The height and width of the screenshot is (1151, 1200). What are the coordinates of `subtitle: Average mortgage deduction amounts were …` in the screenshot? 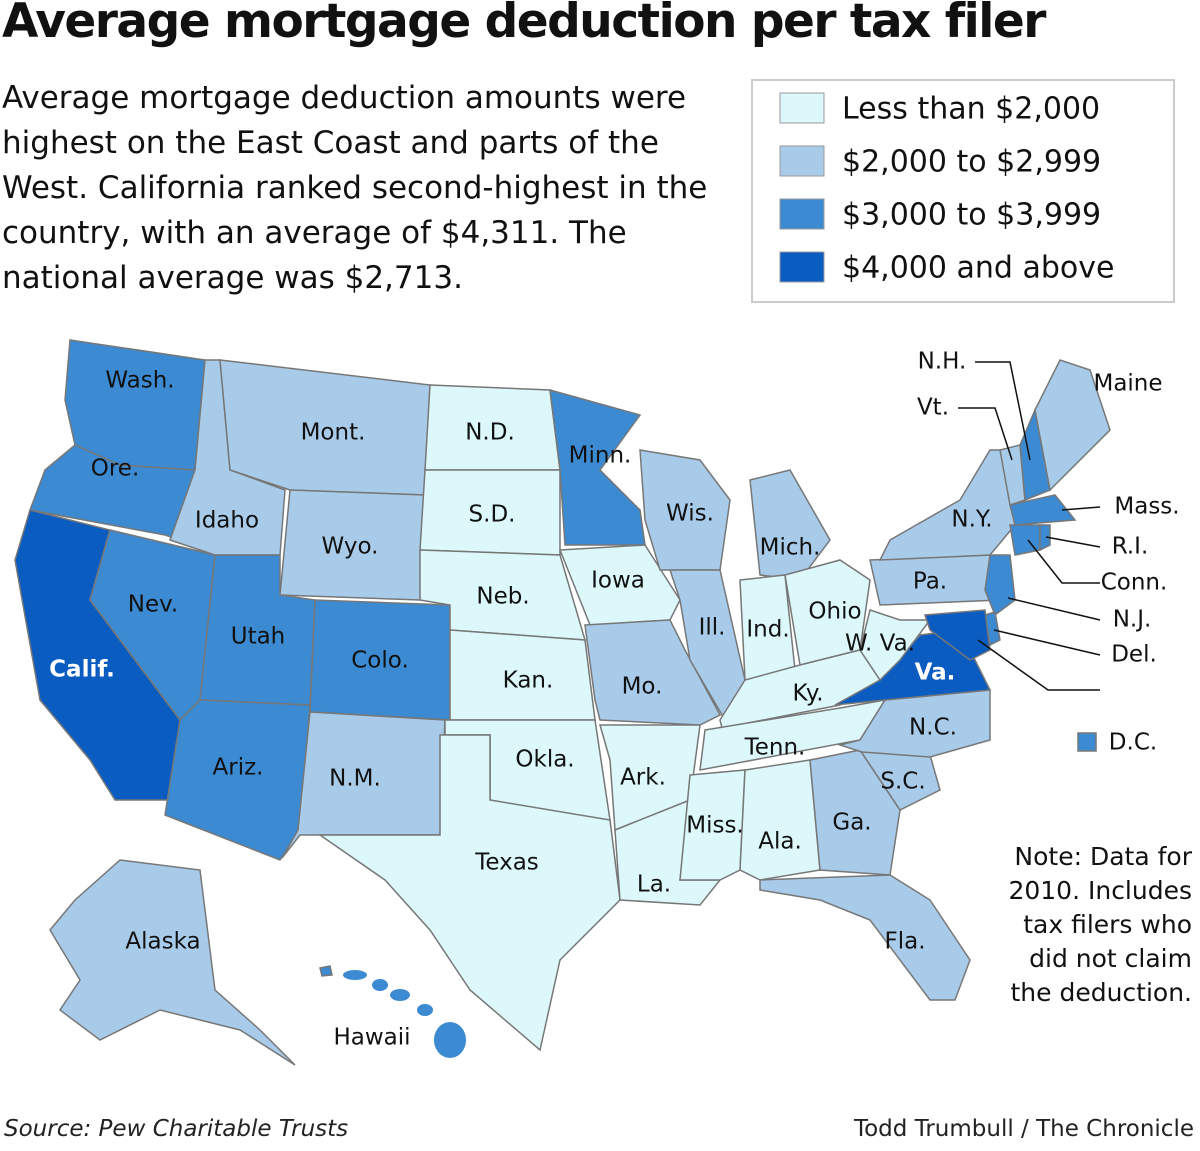 It's located at (355, 188).